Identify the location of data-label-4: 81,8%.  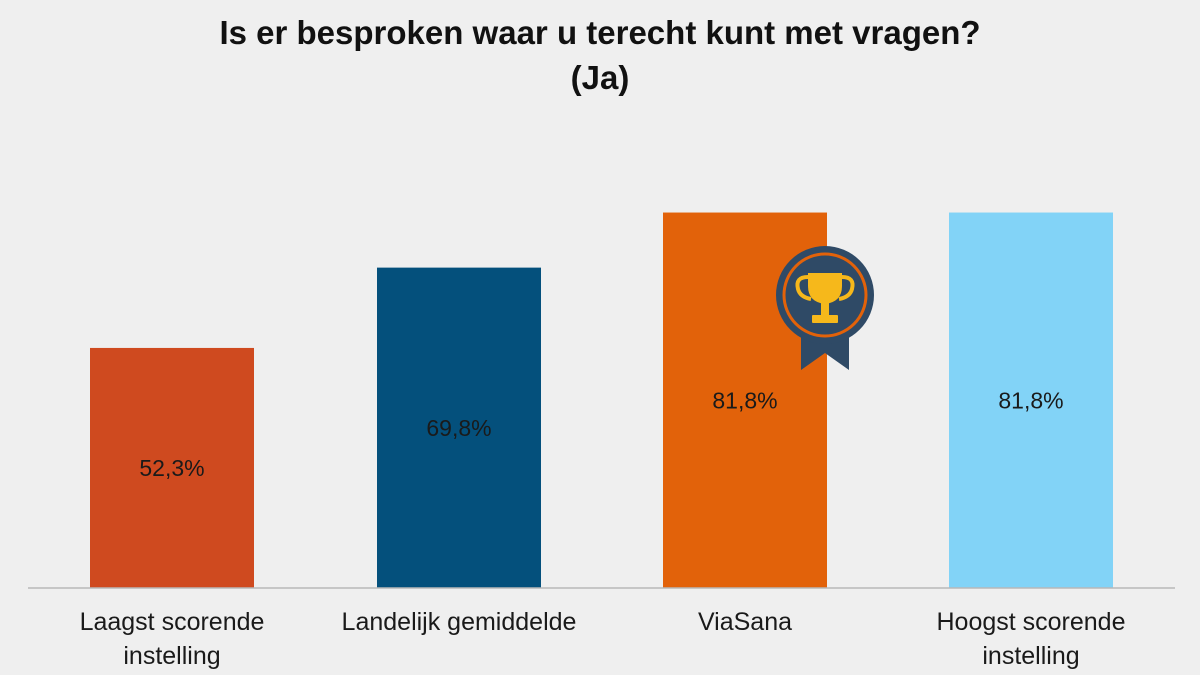
(1030, 400).